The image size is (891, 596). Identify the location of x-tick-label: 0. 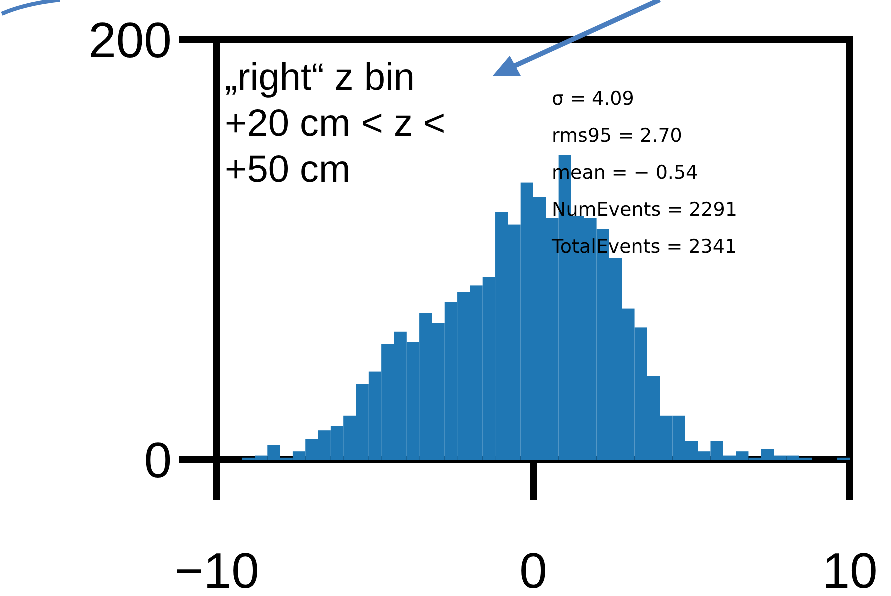
(534, 569).